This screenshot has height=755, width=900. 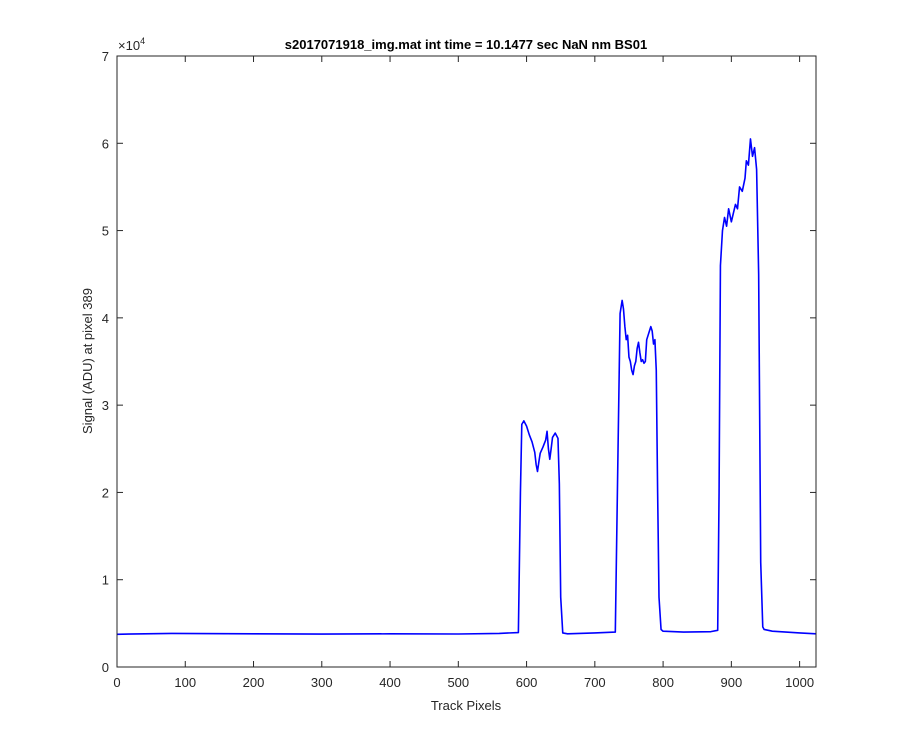 What do you see at coordinates (105, 143) in the screenshot?
I see `y-tick-label: 6` at bounding box center [105, 143].